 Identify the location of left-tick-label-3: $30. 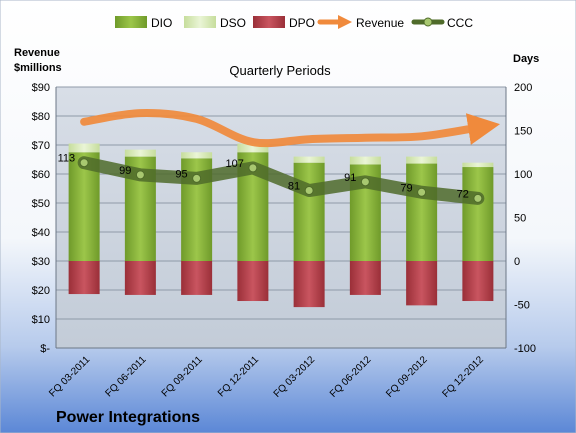
(41, 262).